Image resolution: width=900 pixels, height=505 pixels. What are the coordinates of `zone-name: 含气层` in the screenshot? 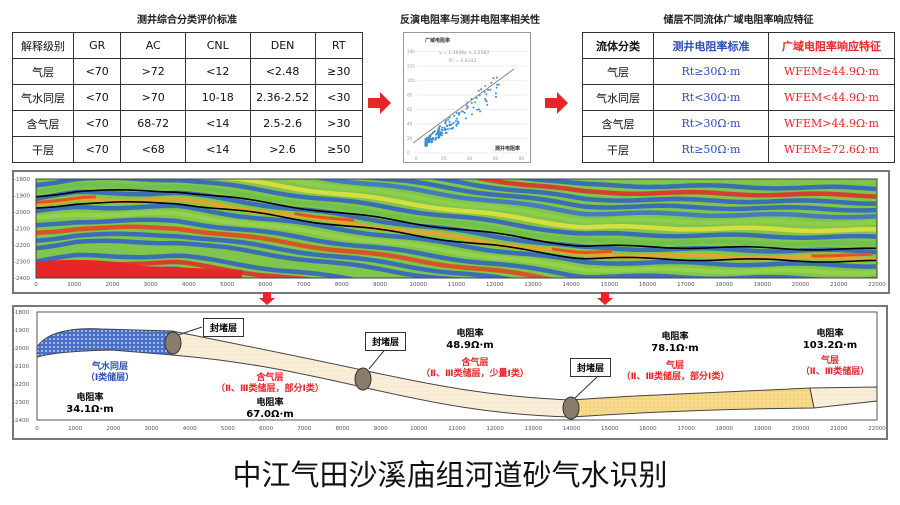 It's located at (270, 378).